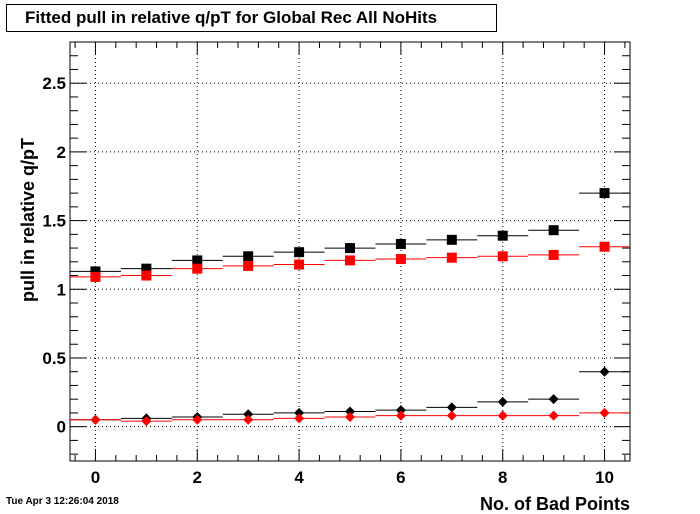 The image size is (700, 514). What do you see at coordinates (197, 477) in the screenshot?
I see `x-tick-label: 2` at bounding box center [197, 477].